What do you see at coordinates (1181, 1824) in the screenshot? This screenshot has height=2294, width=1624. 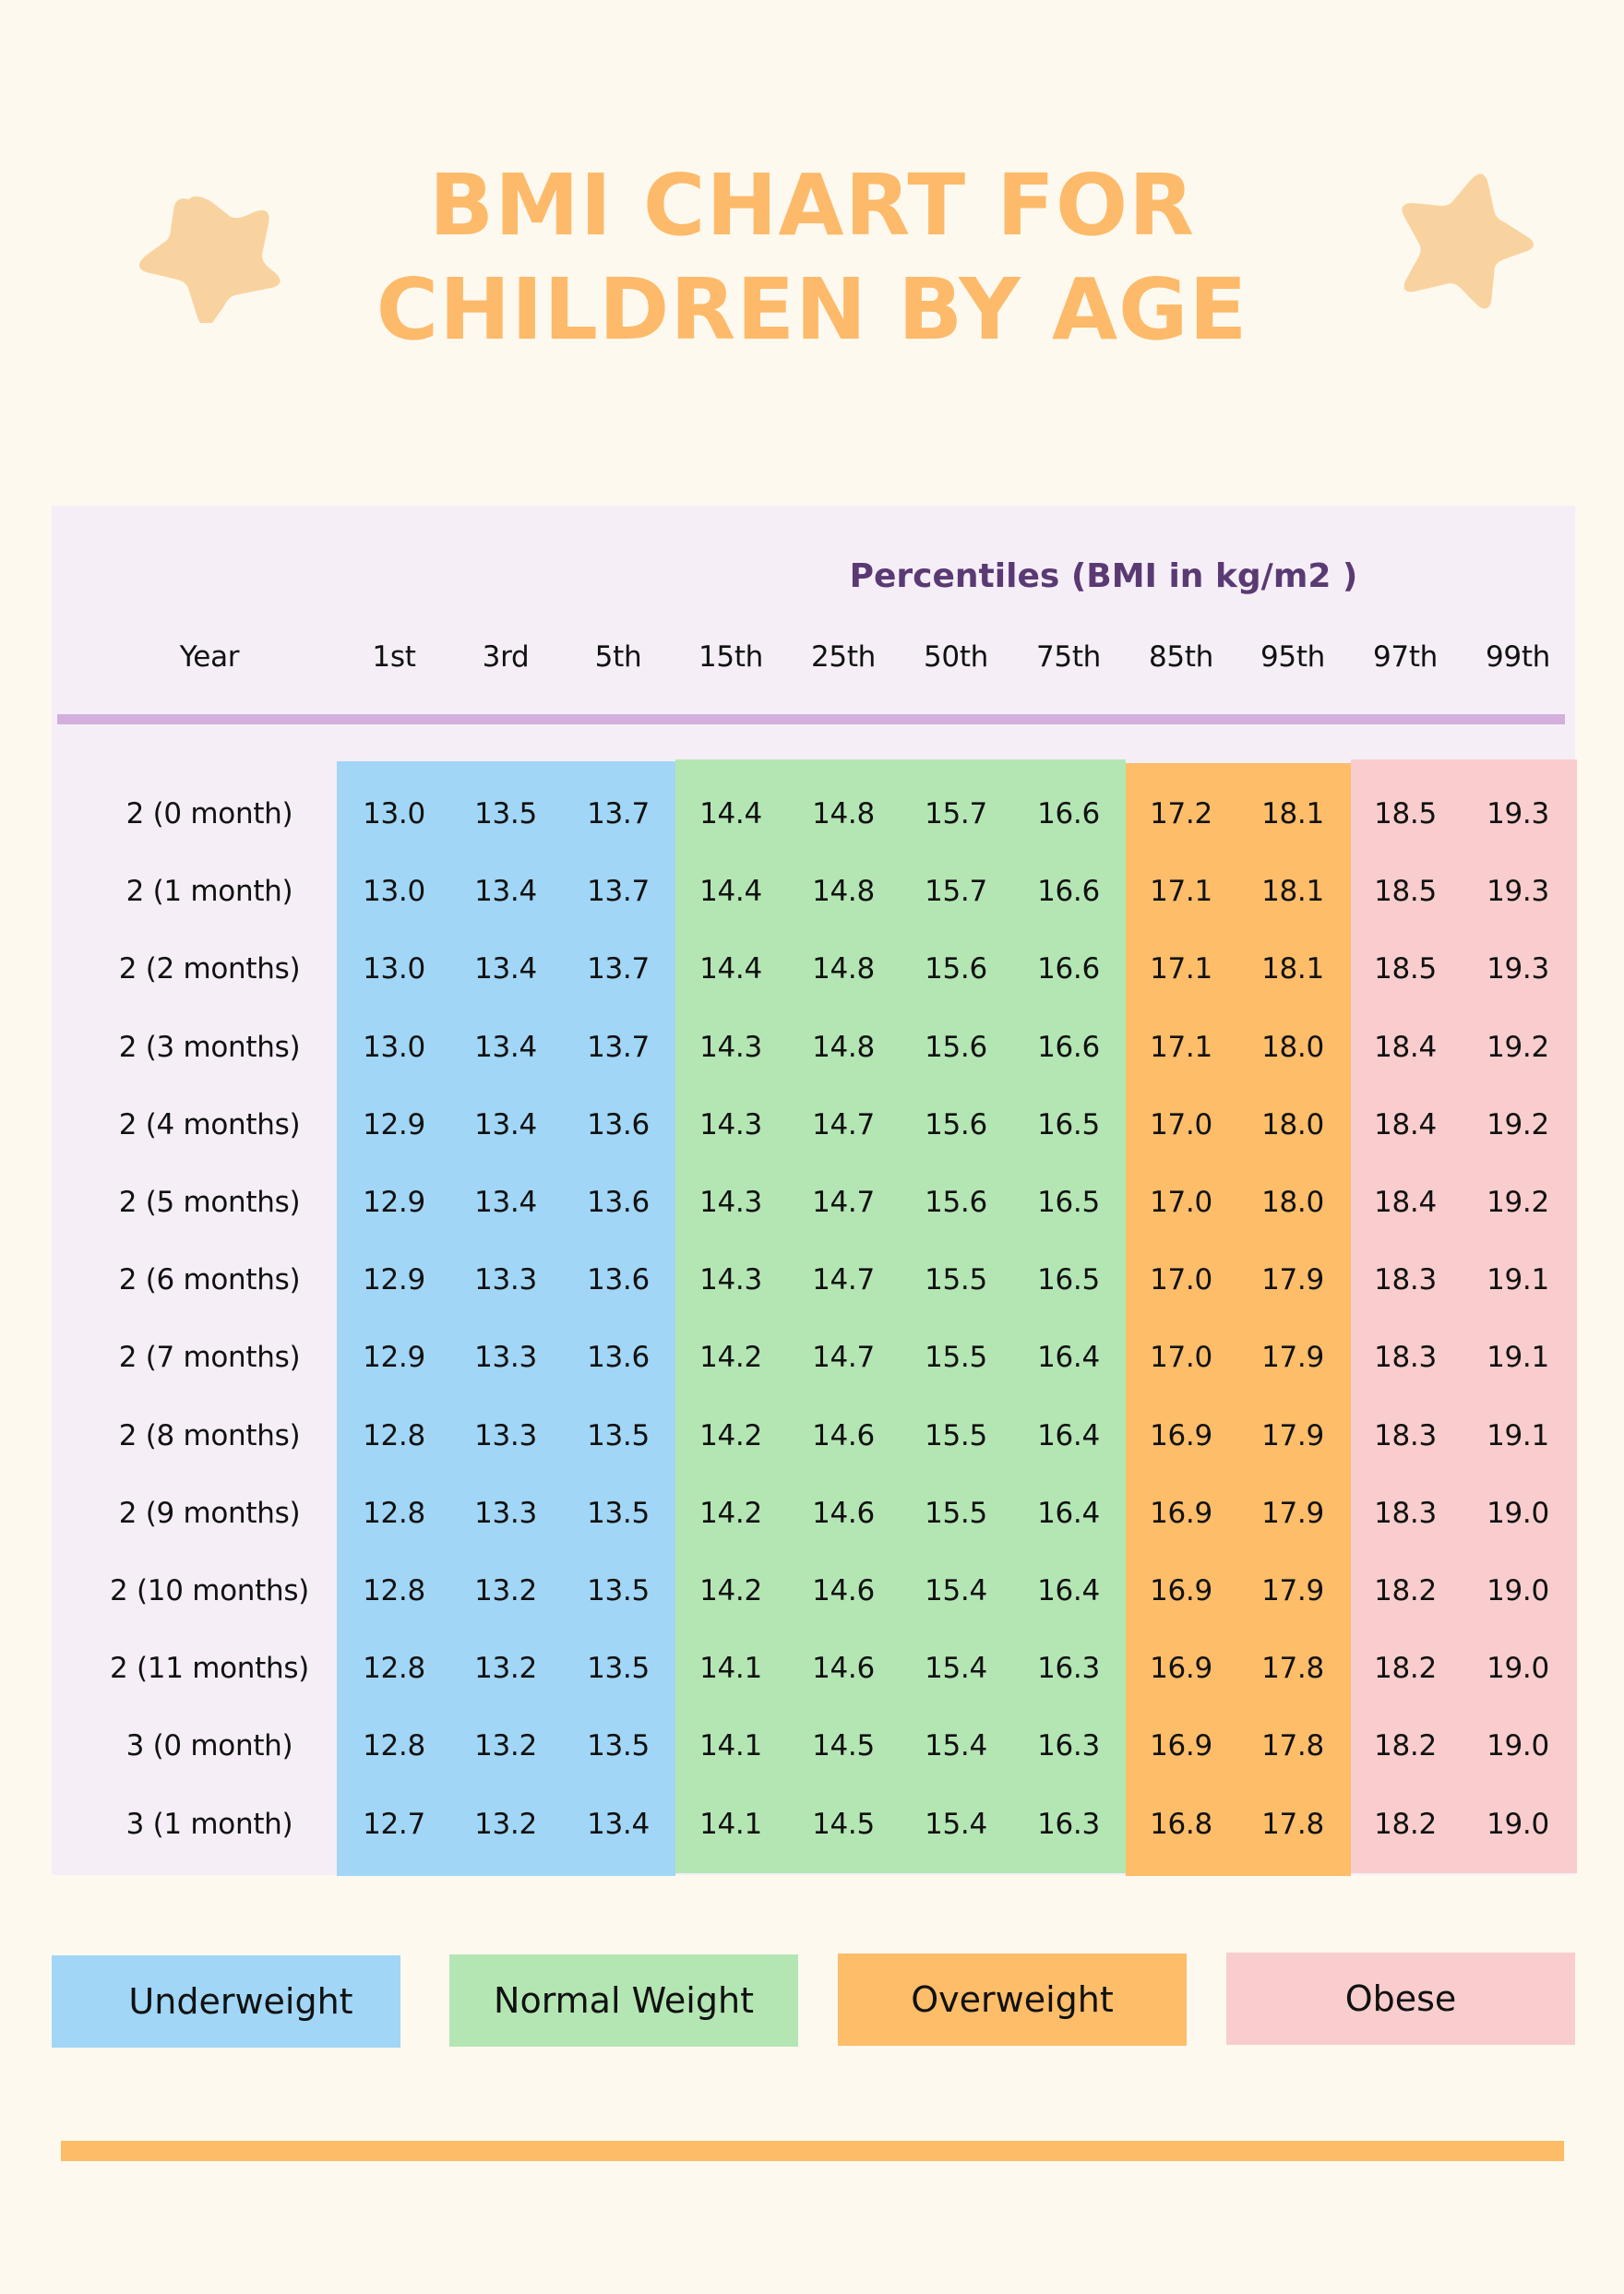 I see `bmi-value-cell: 16.8` at bounding box center [1181, 1824].